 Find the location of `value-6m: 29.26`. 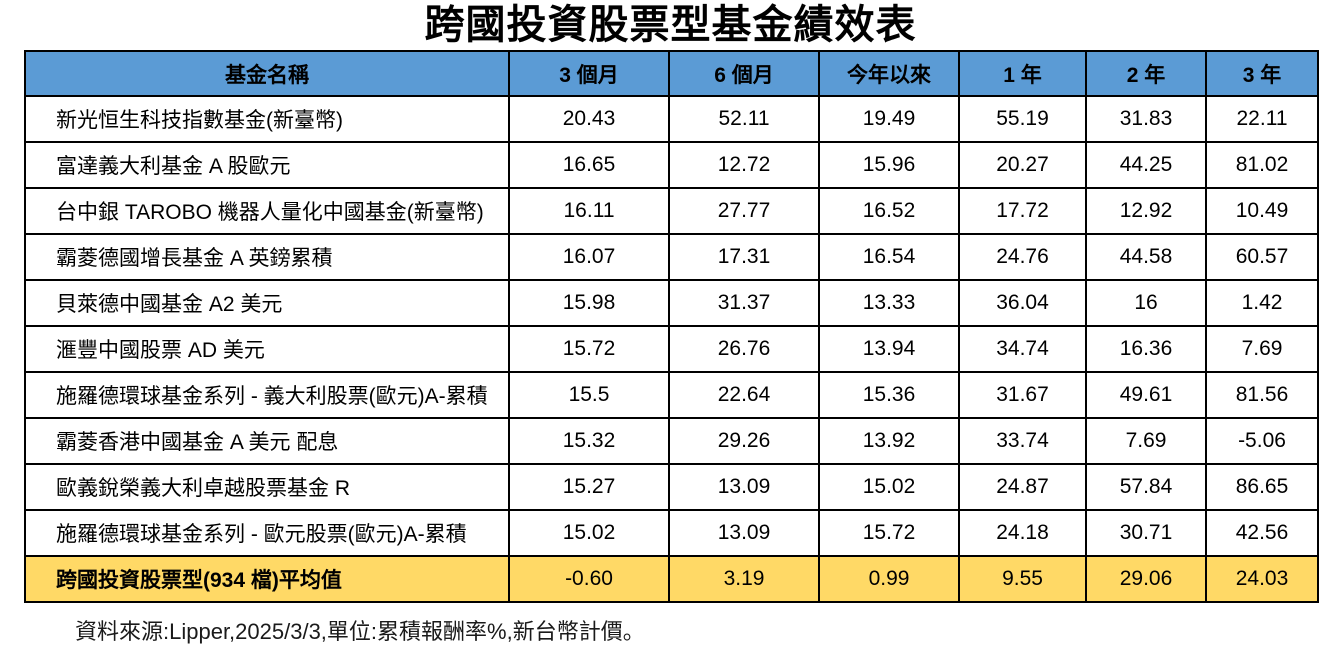

value-6m: 29.26 is located at coordinates (744, 441).